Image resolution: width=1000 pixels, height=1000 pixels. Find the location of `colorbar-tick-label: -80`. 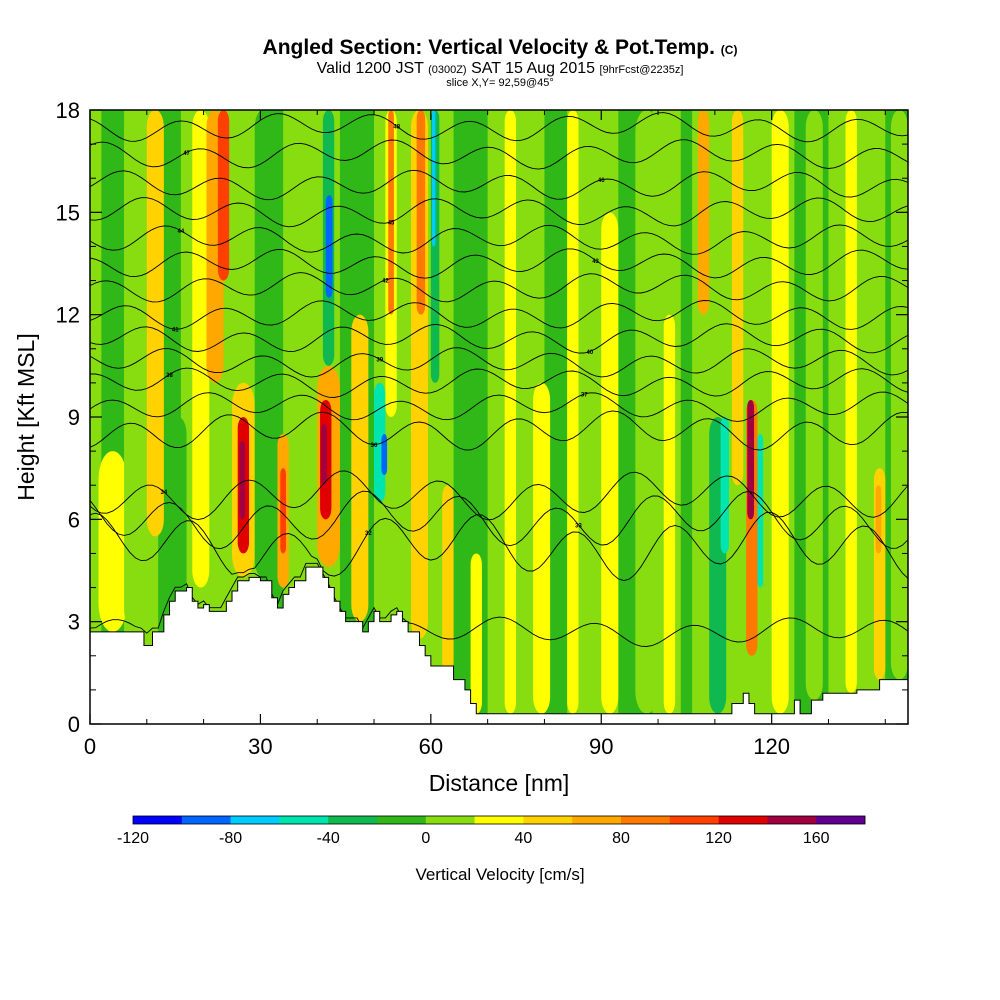

colorbar-tick-label: -80 is located at coordinates (230, 838).